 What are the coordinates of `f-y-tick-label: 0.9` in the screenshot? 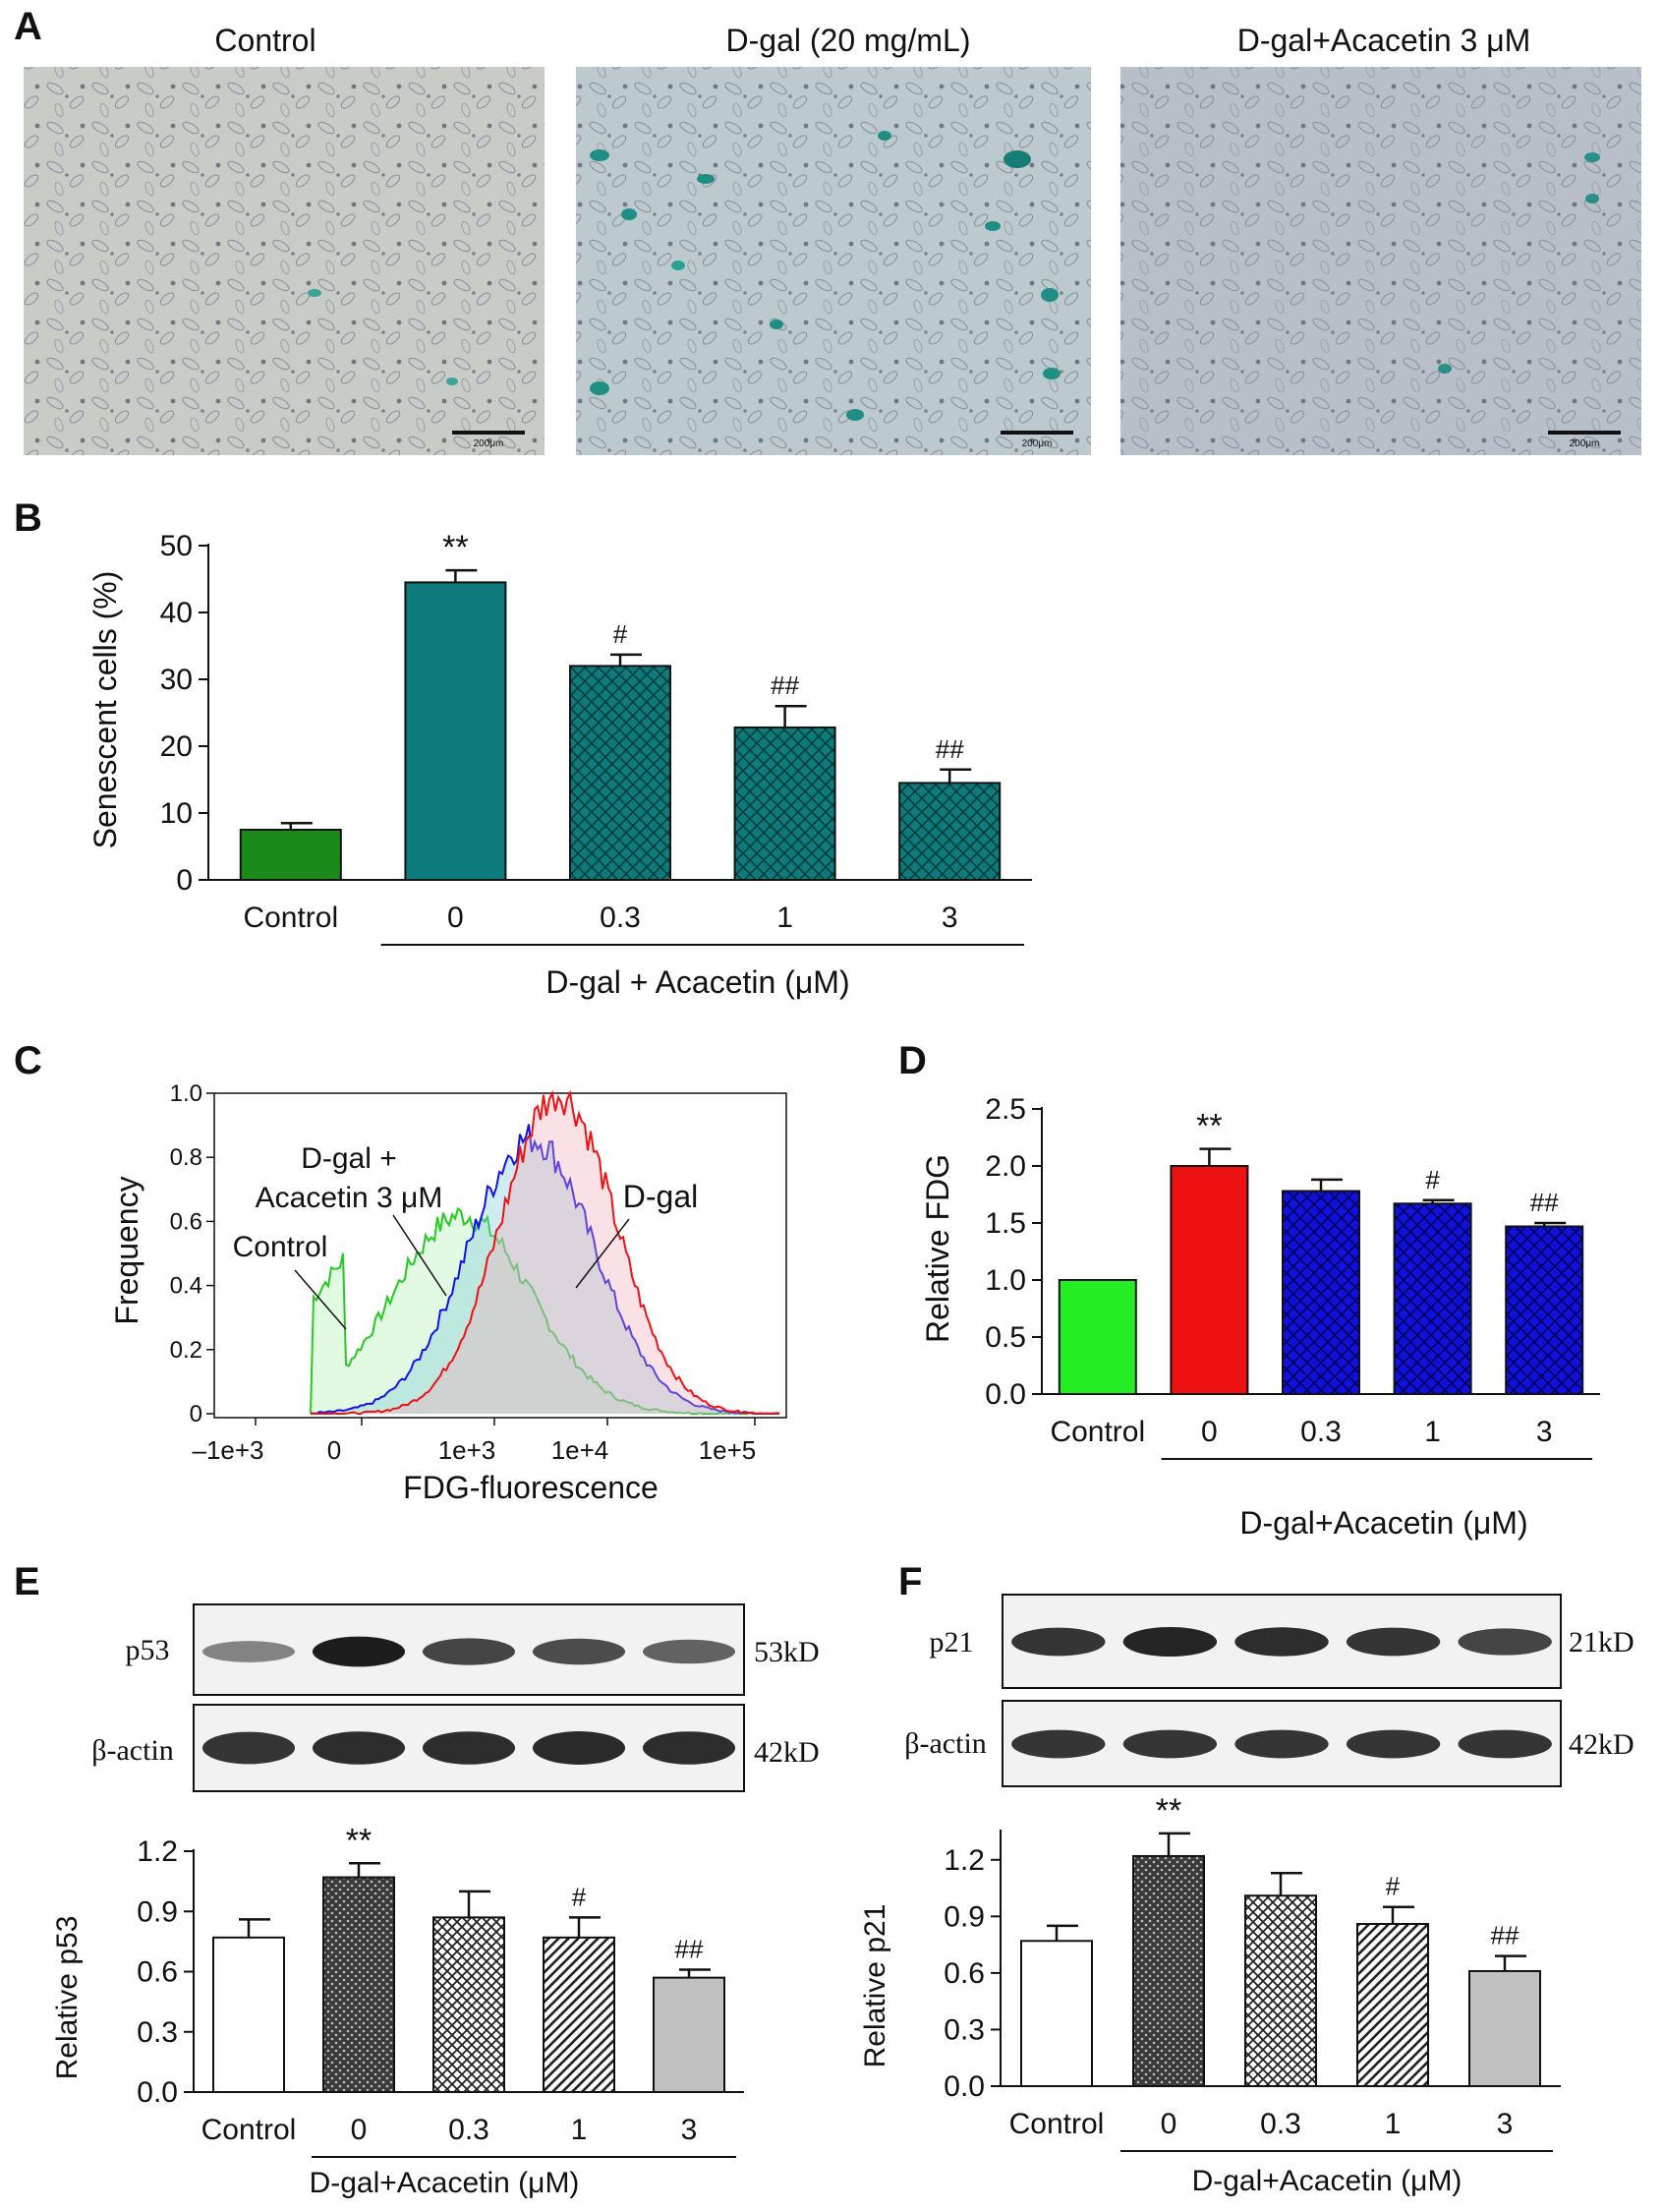 It's located at (964, 1917).